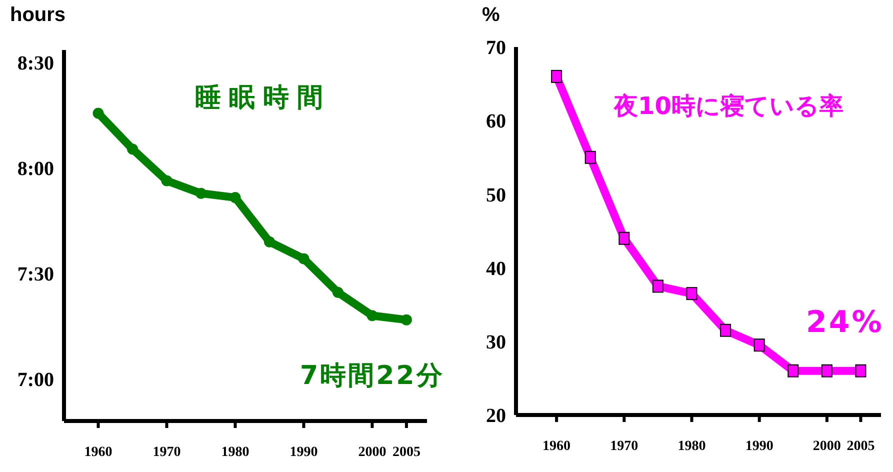 Image resolution: width=893 pixels, height=472 pixels. I want to click on y-tick-label: 40, so click(496, 269).